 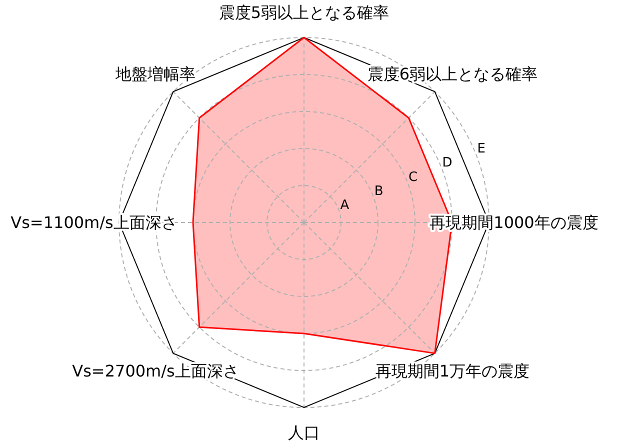 What do you see at coordinates (155, 74) in the screenshot?
I see `spoke-label: 地盤増幅率` at bounding box center [155, 74].